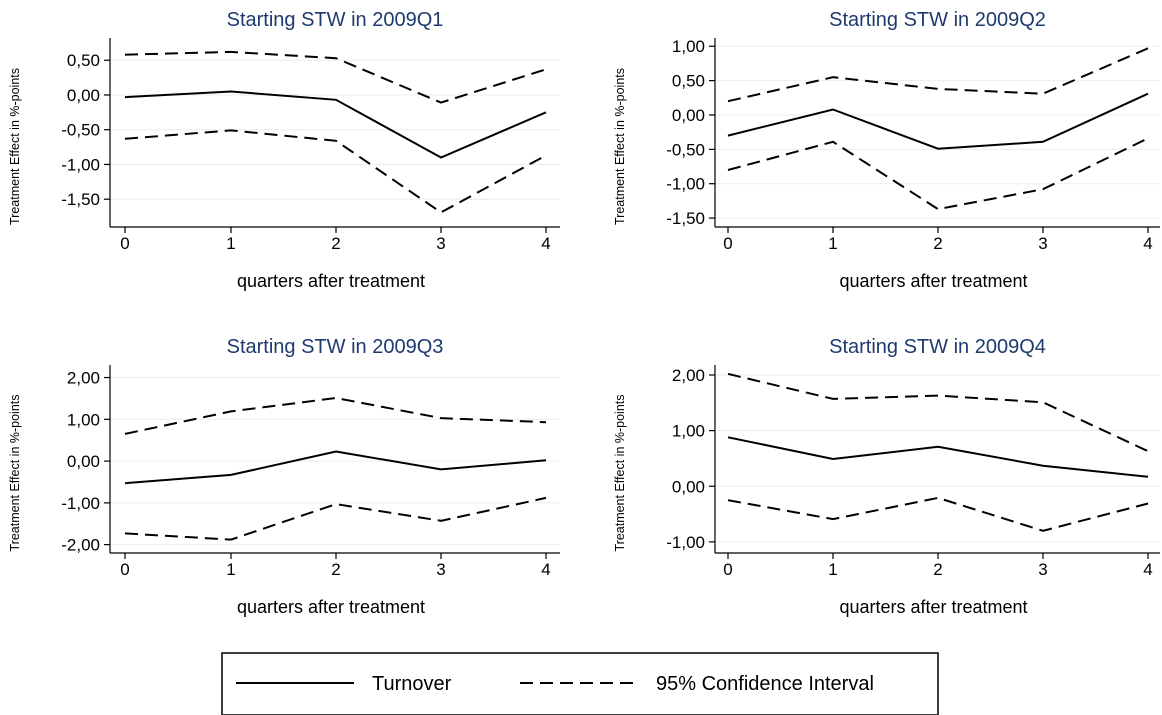 This screenshot has height=715, width=1162. What do you see at coordinates (937, 347) in the screenshot?
I see `chart-title: Starting STW in 2009Q4` at bounding box center [937, 347].